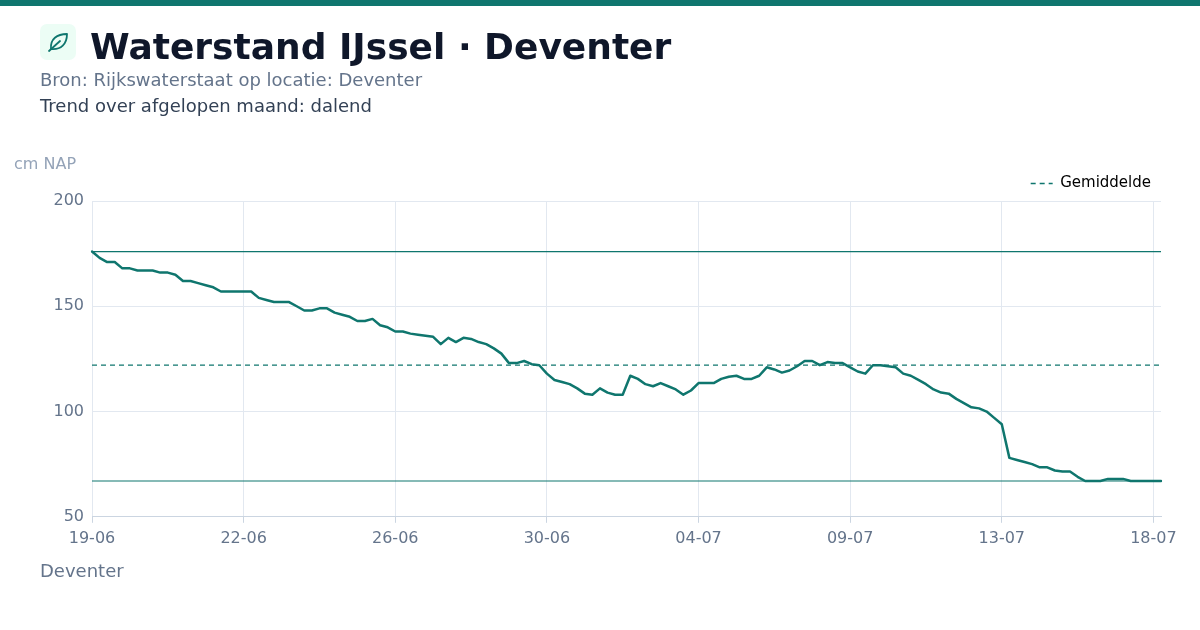  What do you see at coordinates (73, 515) in the screenshot?
I see `y-tick-label: 50` at bounding box center [73, 515].